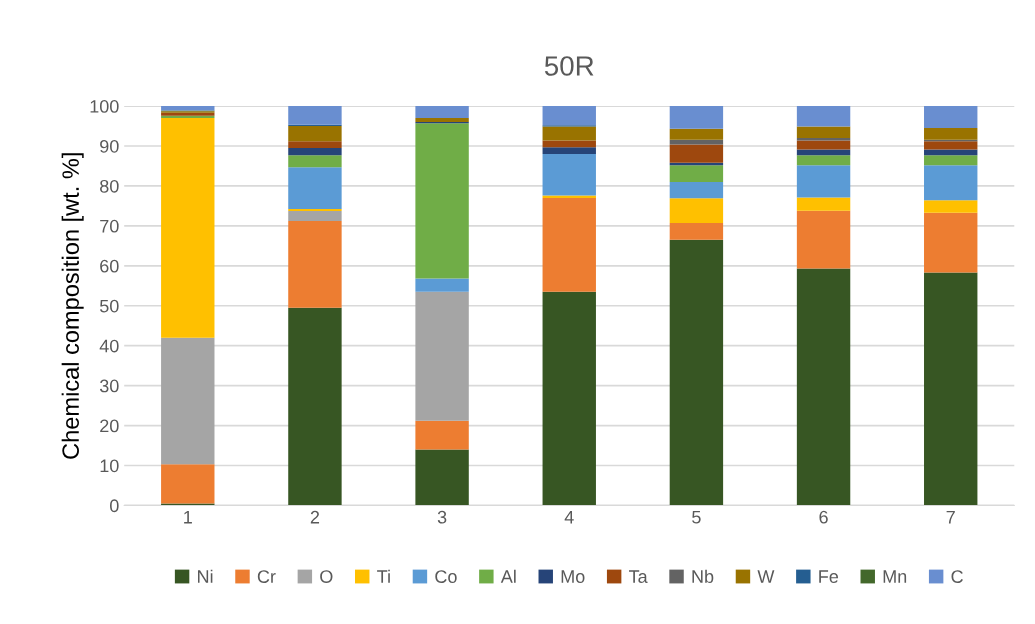  Describe the element at coordinates (104, 106) in the screenshot. I see `y-tick-label: 100` at that location.